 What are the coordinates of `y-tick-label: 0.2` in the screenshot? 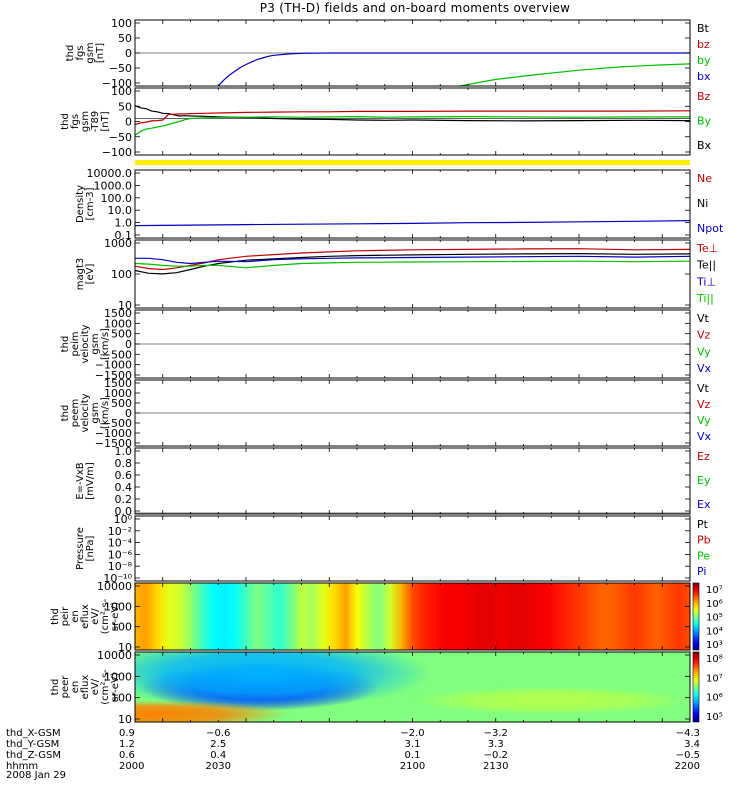 It's located at (124, 499).